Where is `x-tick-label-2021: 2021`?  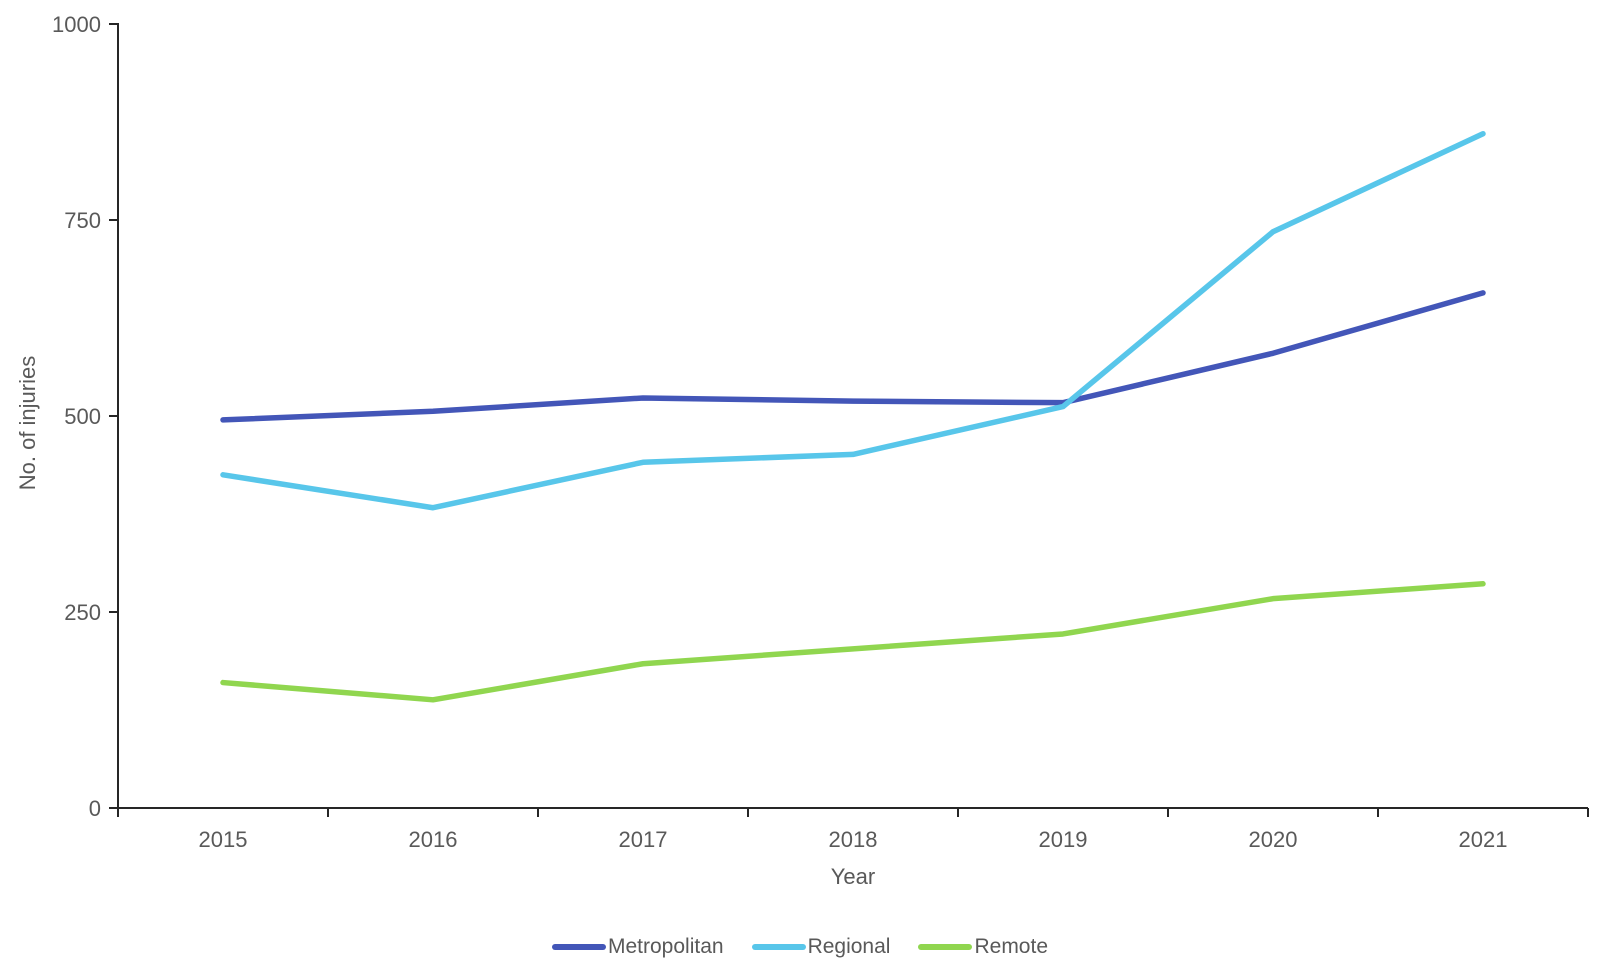 x-tick-label-2021: 2021 is located at coordinates (1483, 839).